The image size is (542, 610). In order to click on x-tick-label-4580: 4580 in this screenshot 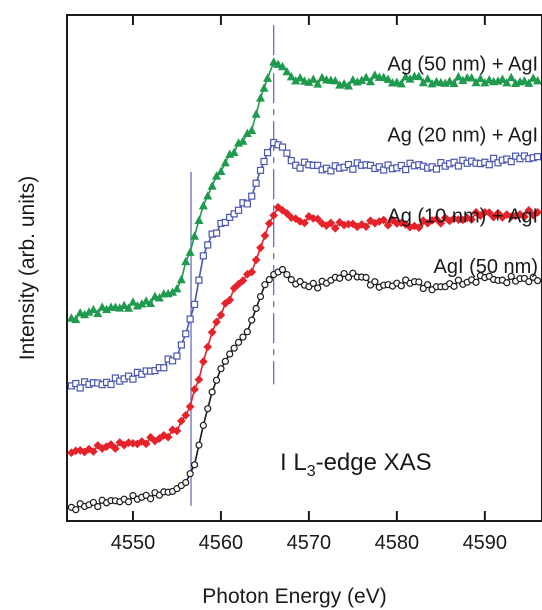, I will do `click(397, 543)`.